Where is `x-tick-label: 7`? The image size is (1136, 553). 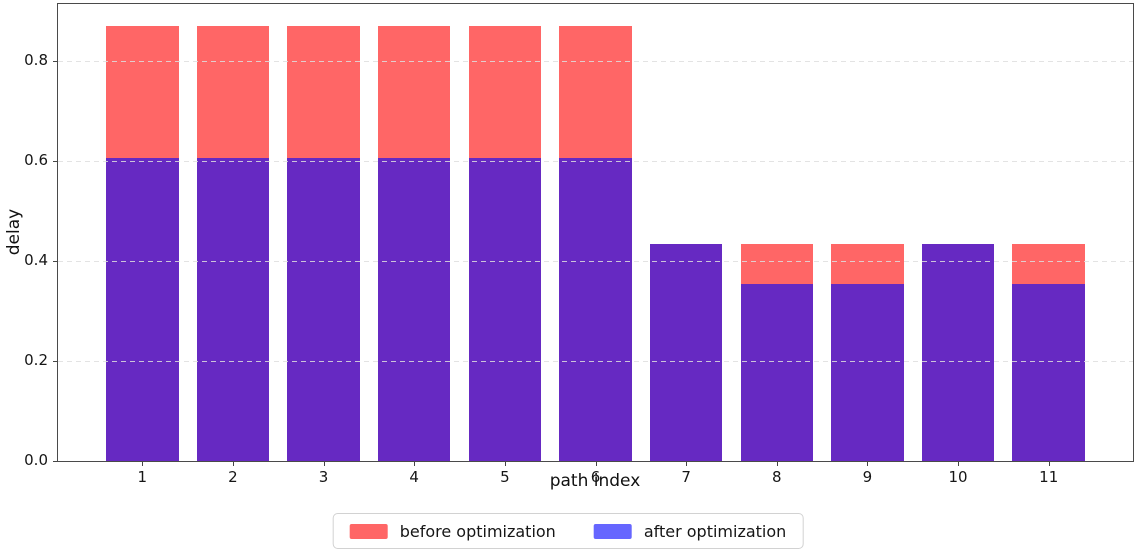 x-tick-label: 7 is located at coordinates (686, 477).